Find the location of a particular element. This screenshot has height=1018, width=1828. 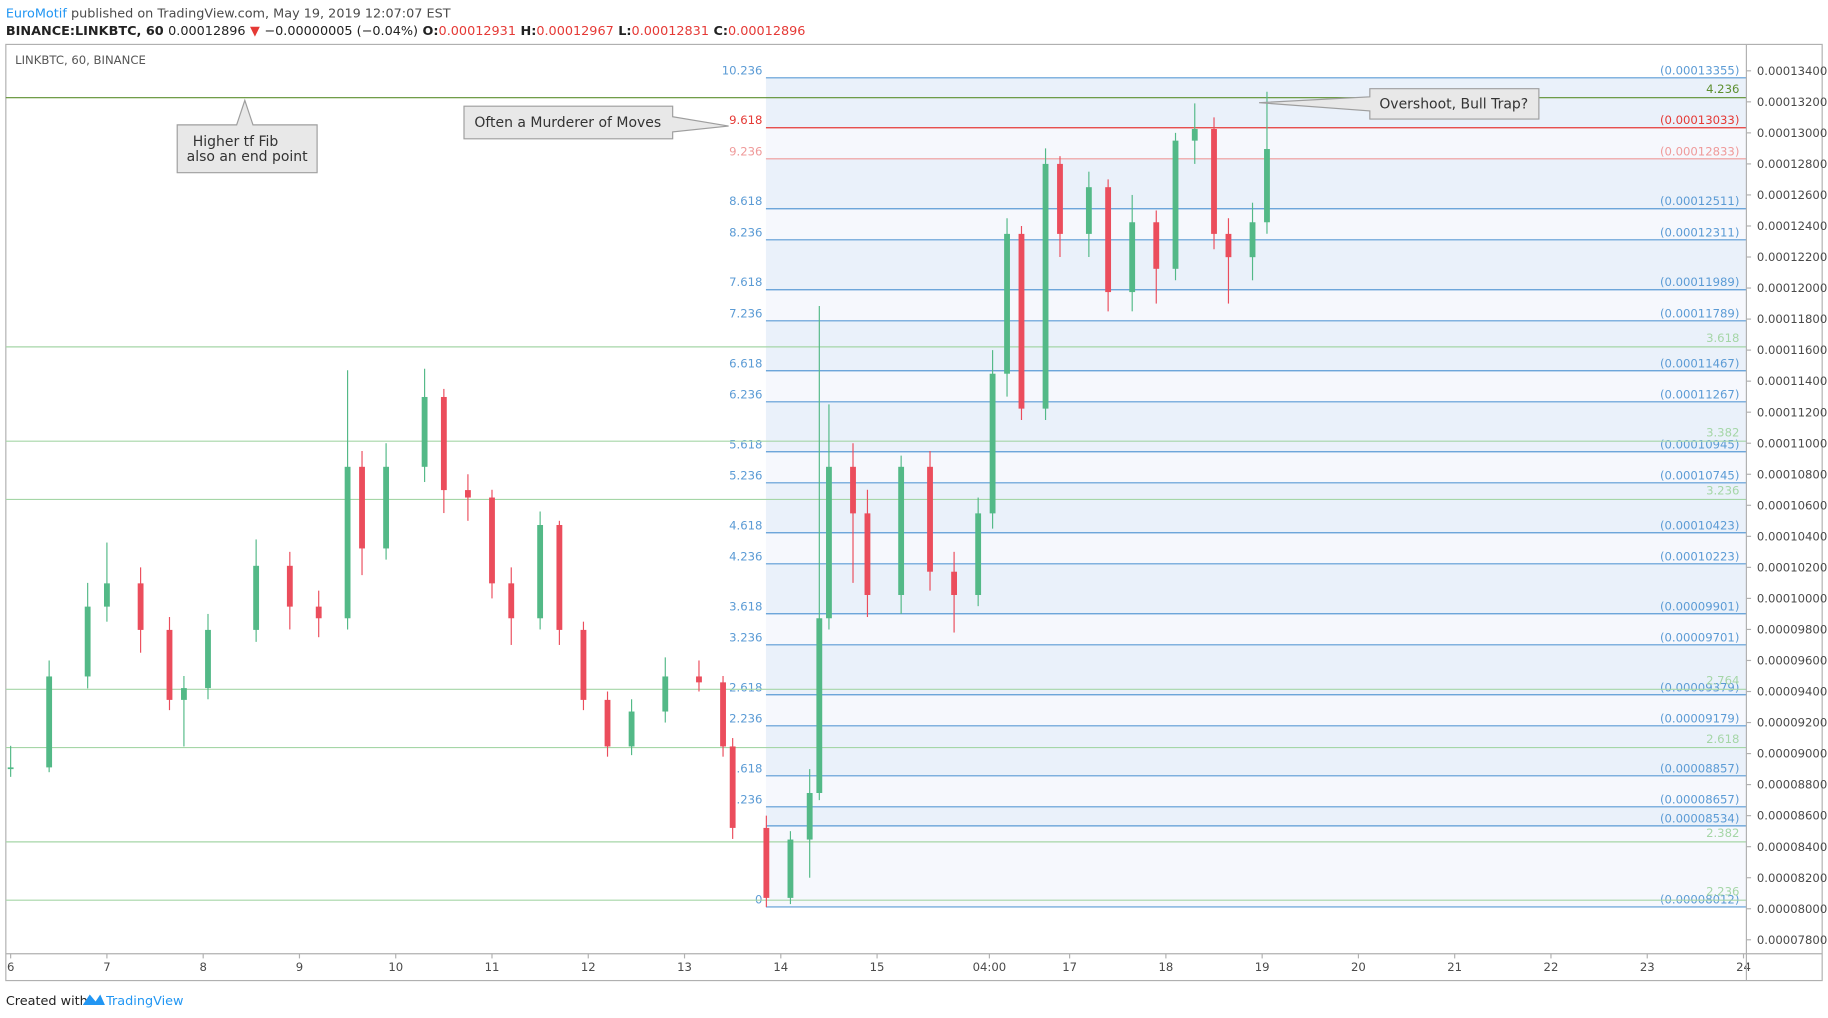

y-tick-label: 0.00012000 is located at coordinates (1792, 288).